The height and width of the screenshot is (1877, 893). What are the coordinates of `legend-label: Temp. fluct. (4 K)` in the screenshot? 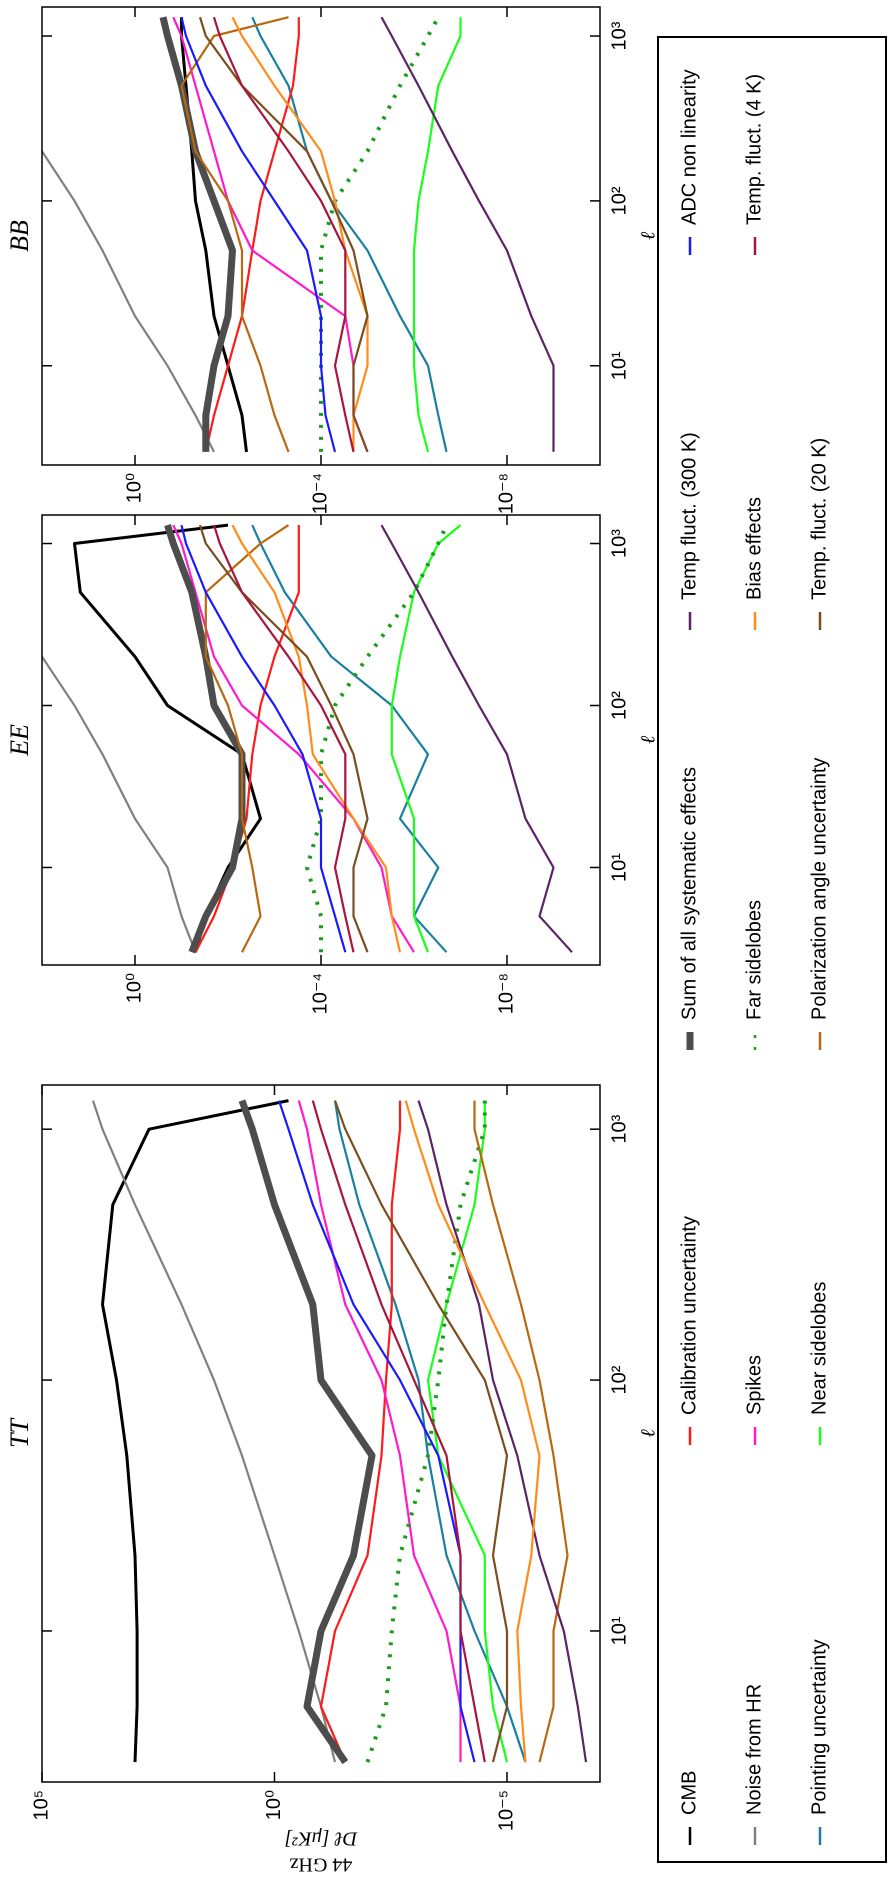 It's located at (754, 149).